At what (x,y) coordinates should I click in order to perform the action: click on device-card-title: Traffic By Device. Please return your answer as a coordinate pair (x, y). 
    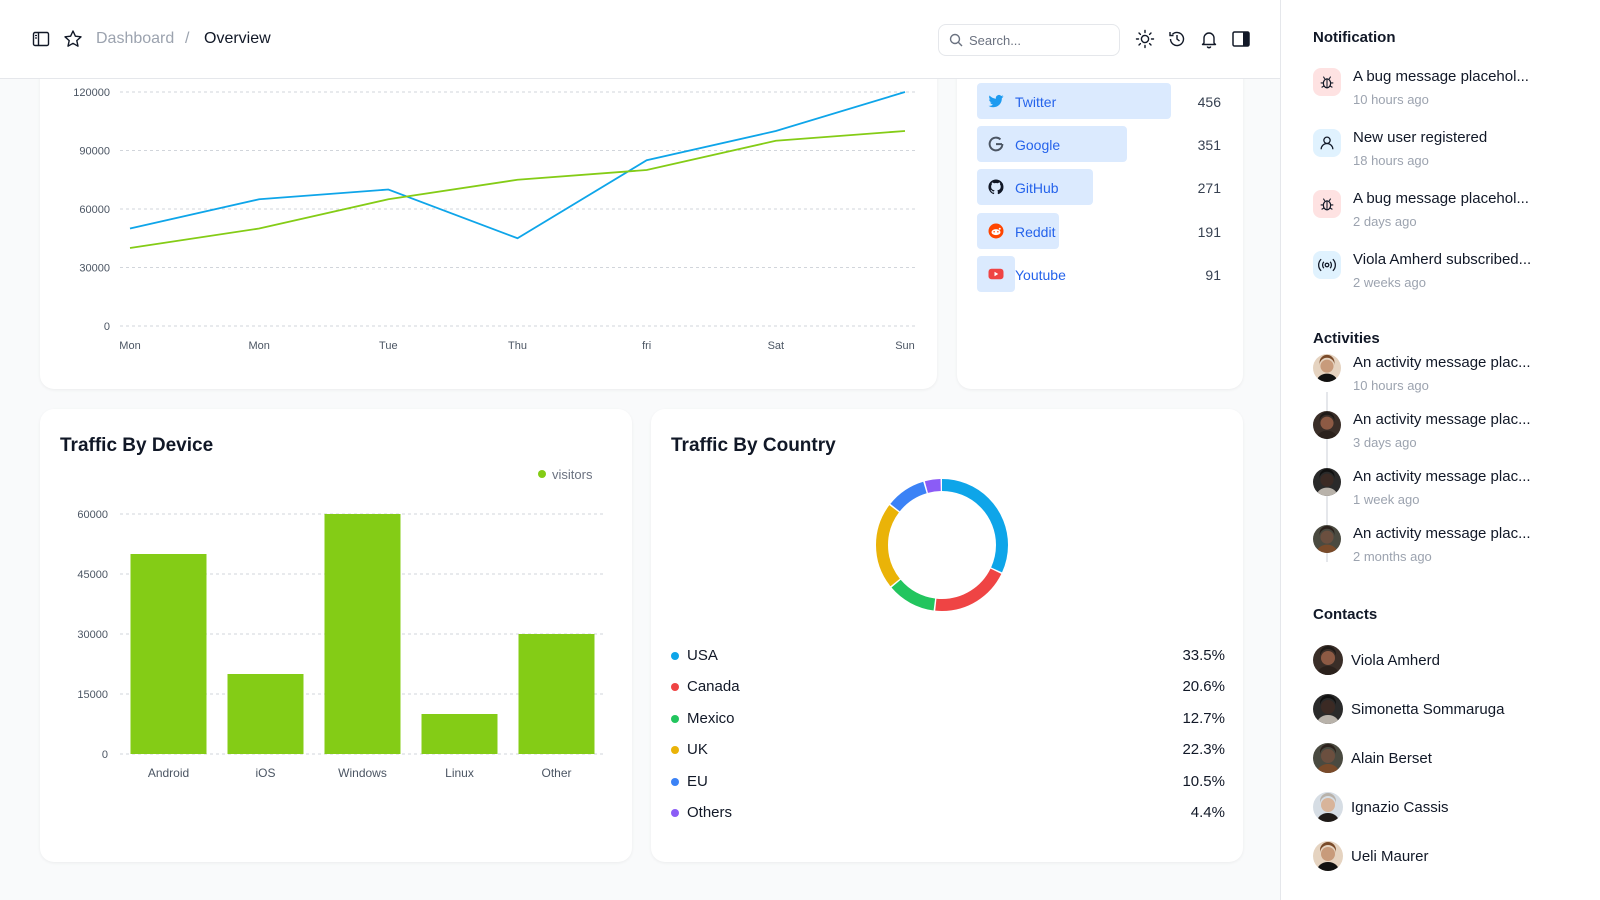
    Looking at the image, I should click on (137, 445).